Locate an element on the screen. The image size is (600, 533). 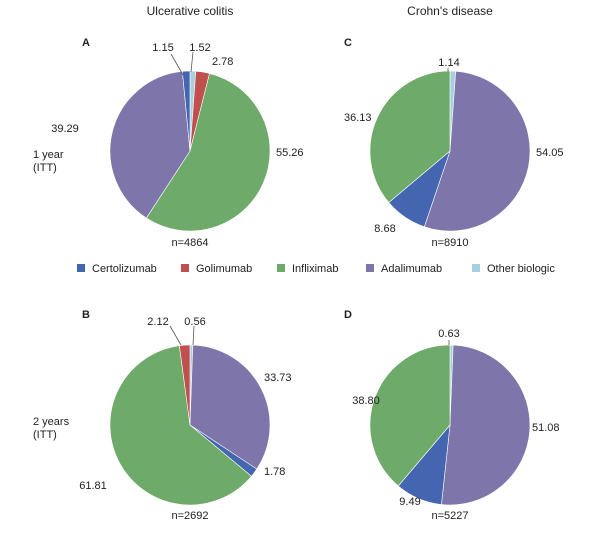
sample-size-a: n=4864 is located at coordinates (189, 243).